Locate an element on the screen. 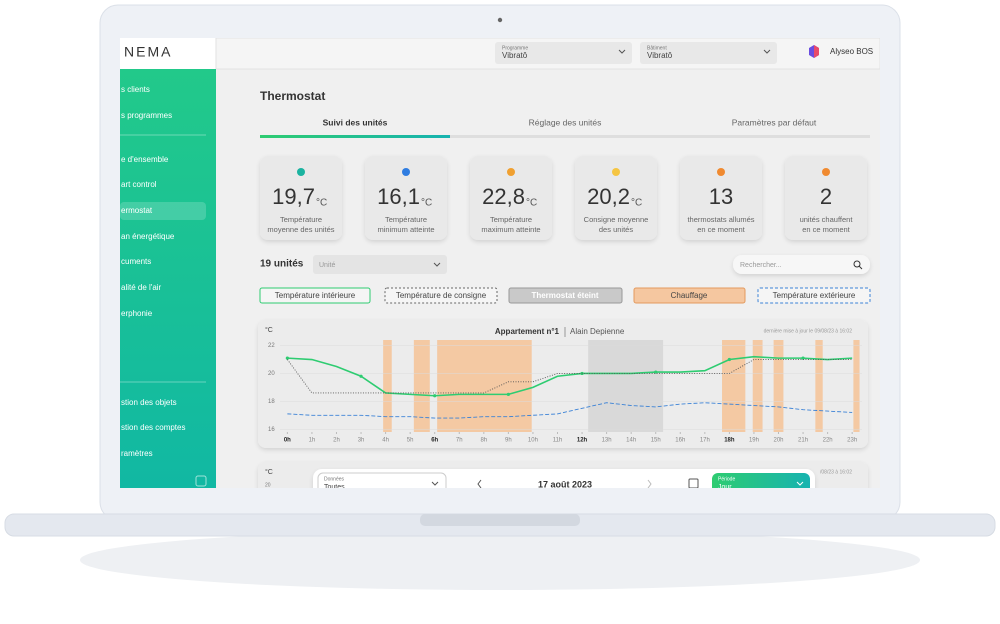  kpi-label: des unités is located at coordinates (616, 229).